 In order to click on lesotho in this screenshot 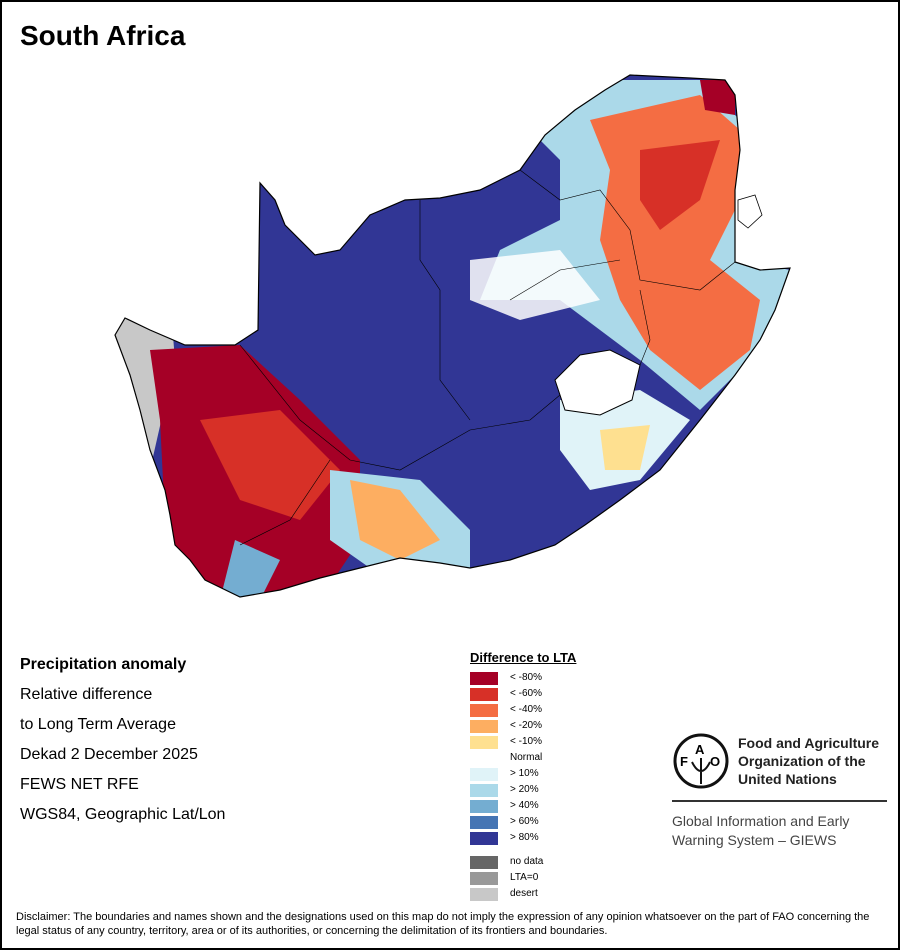, I will do `click(597, 382)`.